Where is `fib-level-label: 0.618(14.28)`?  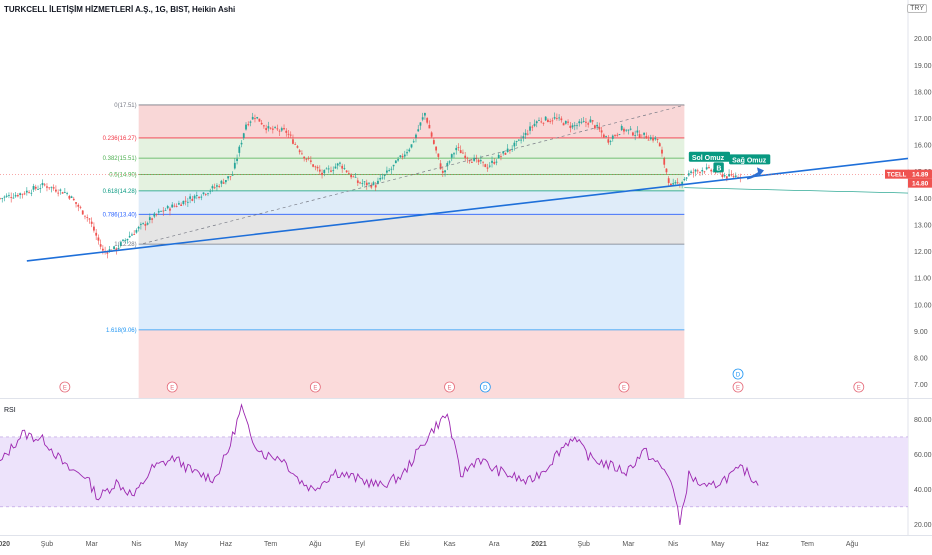
fib-level-label: 0.618(14.28) is located at coordinates (120, 192).